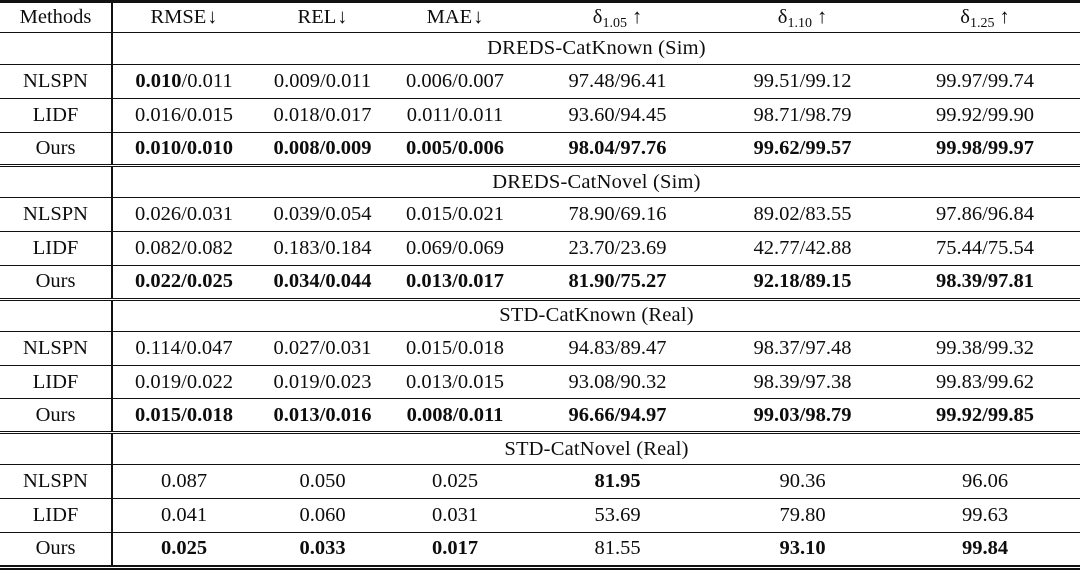 This screenshot has width=1080, height=570. I want to click on value-cell: 97.86/96.84, so click(985, 214).